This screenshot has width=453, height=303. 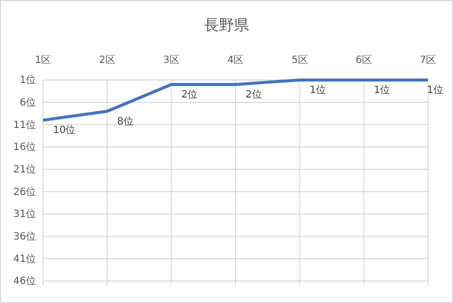 What do you see at coordinates (171, 60) in the screenshot?
I see `x-tick-label: 3区` at bounding box center [171, 60].